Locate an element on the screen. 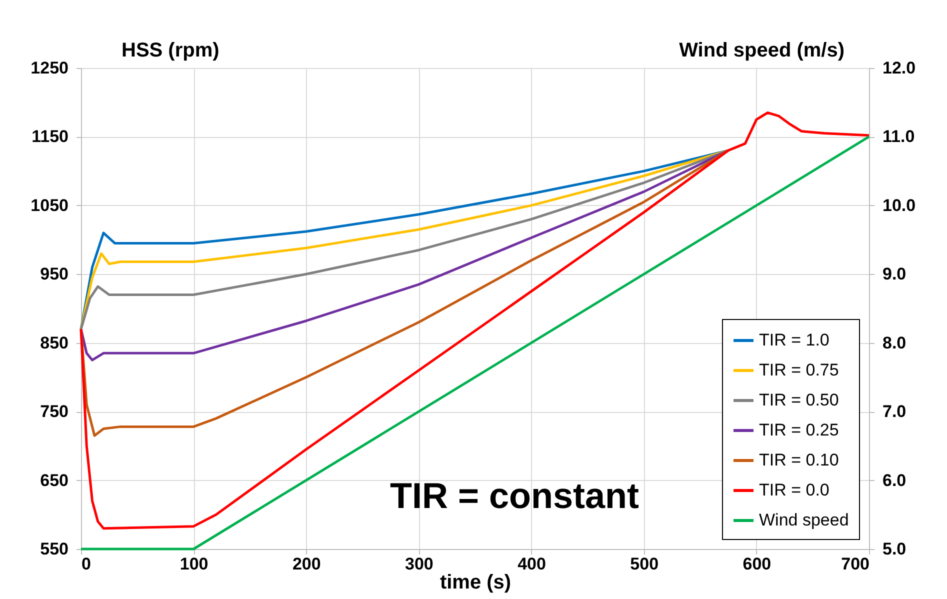 The width and height of the screenshot is (947, 599). y-tick-label: 950 is located at coordinates (54, 274).